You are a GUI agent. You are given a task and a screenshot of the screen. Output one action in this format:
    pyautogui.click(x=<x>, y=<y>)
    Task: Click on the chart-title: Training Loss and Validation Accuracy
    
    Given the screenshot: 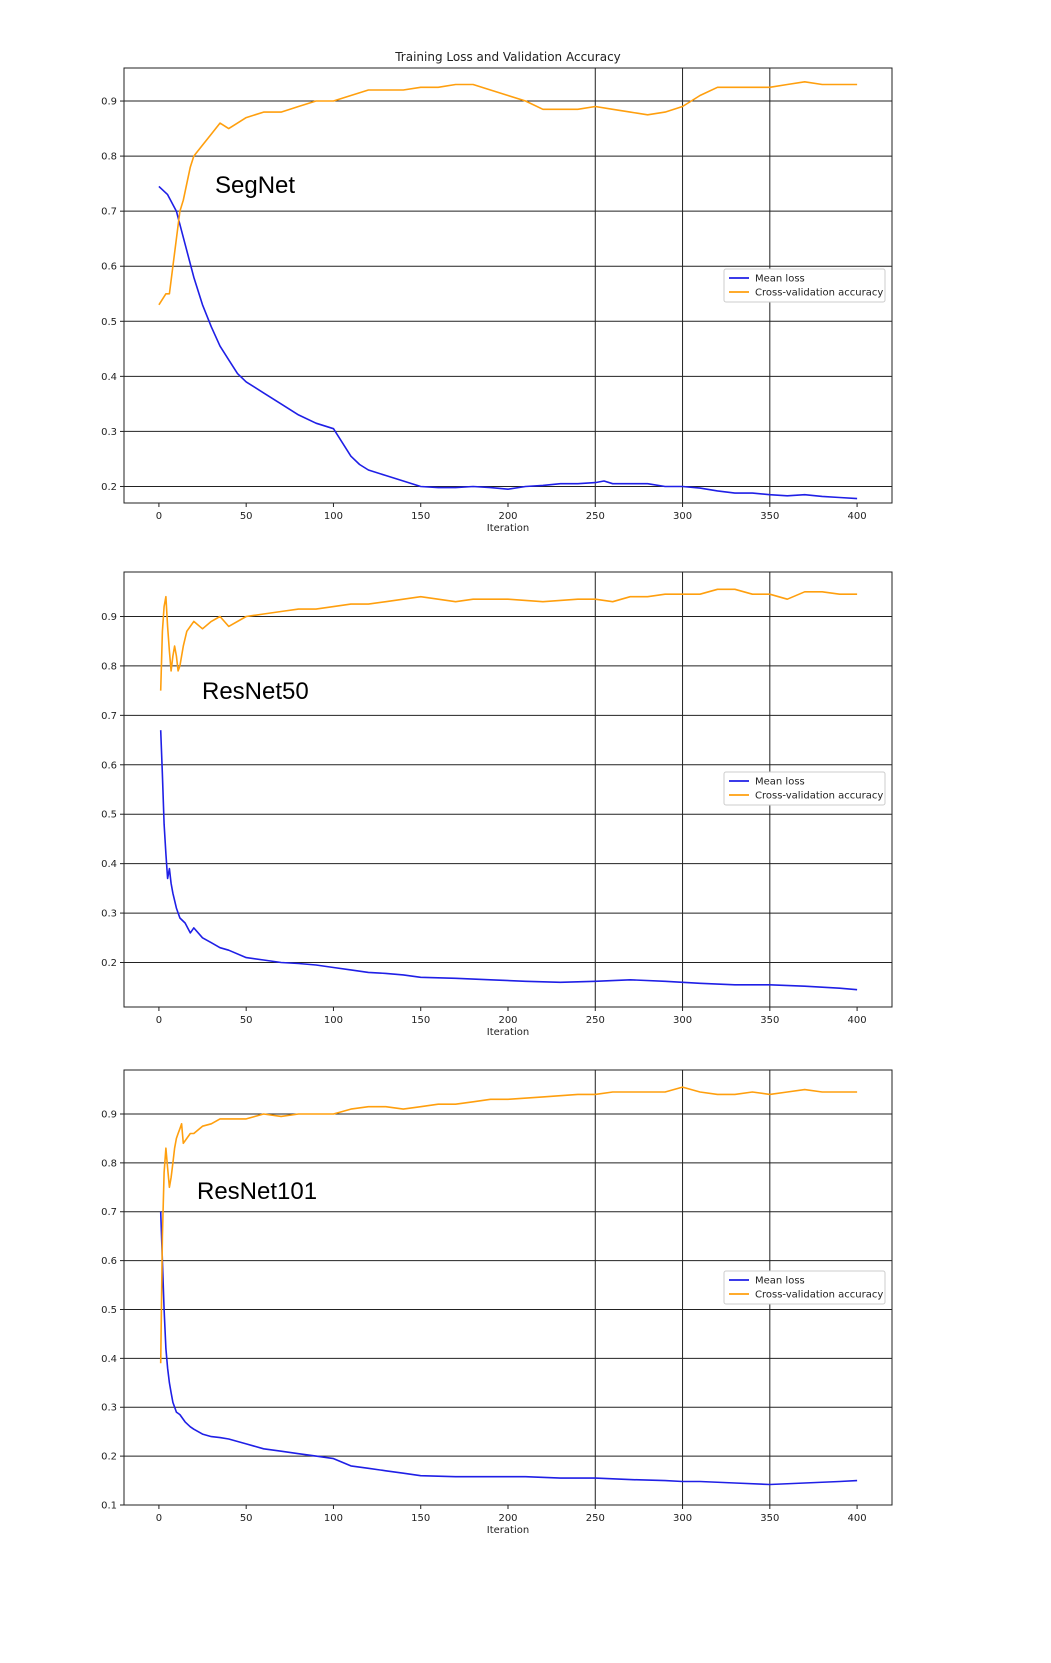 What is the action you would take?
    pyautogui.click(x=507, y=57)
    